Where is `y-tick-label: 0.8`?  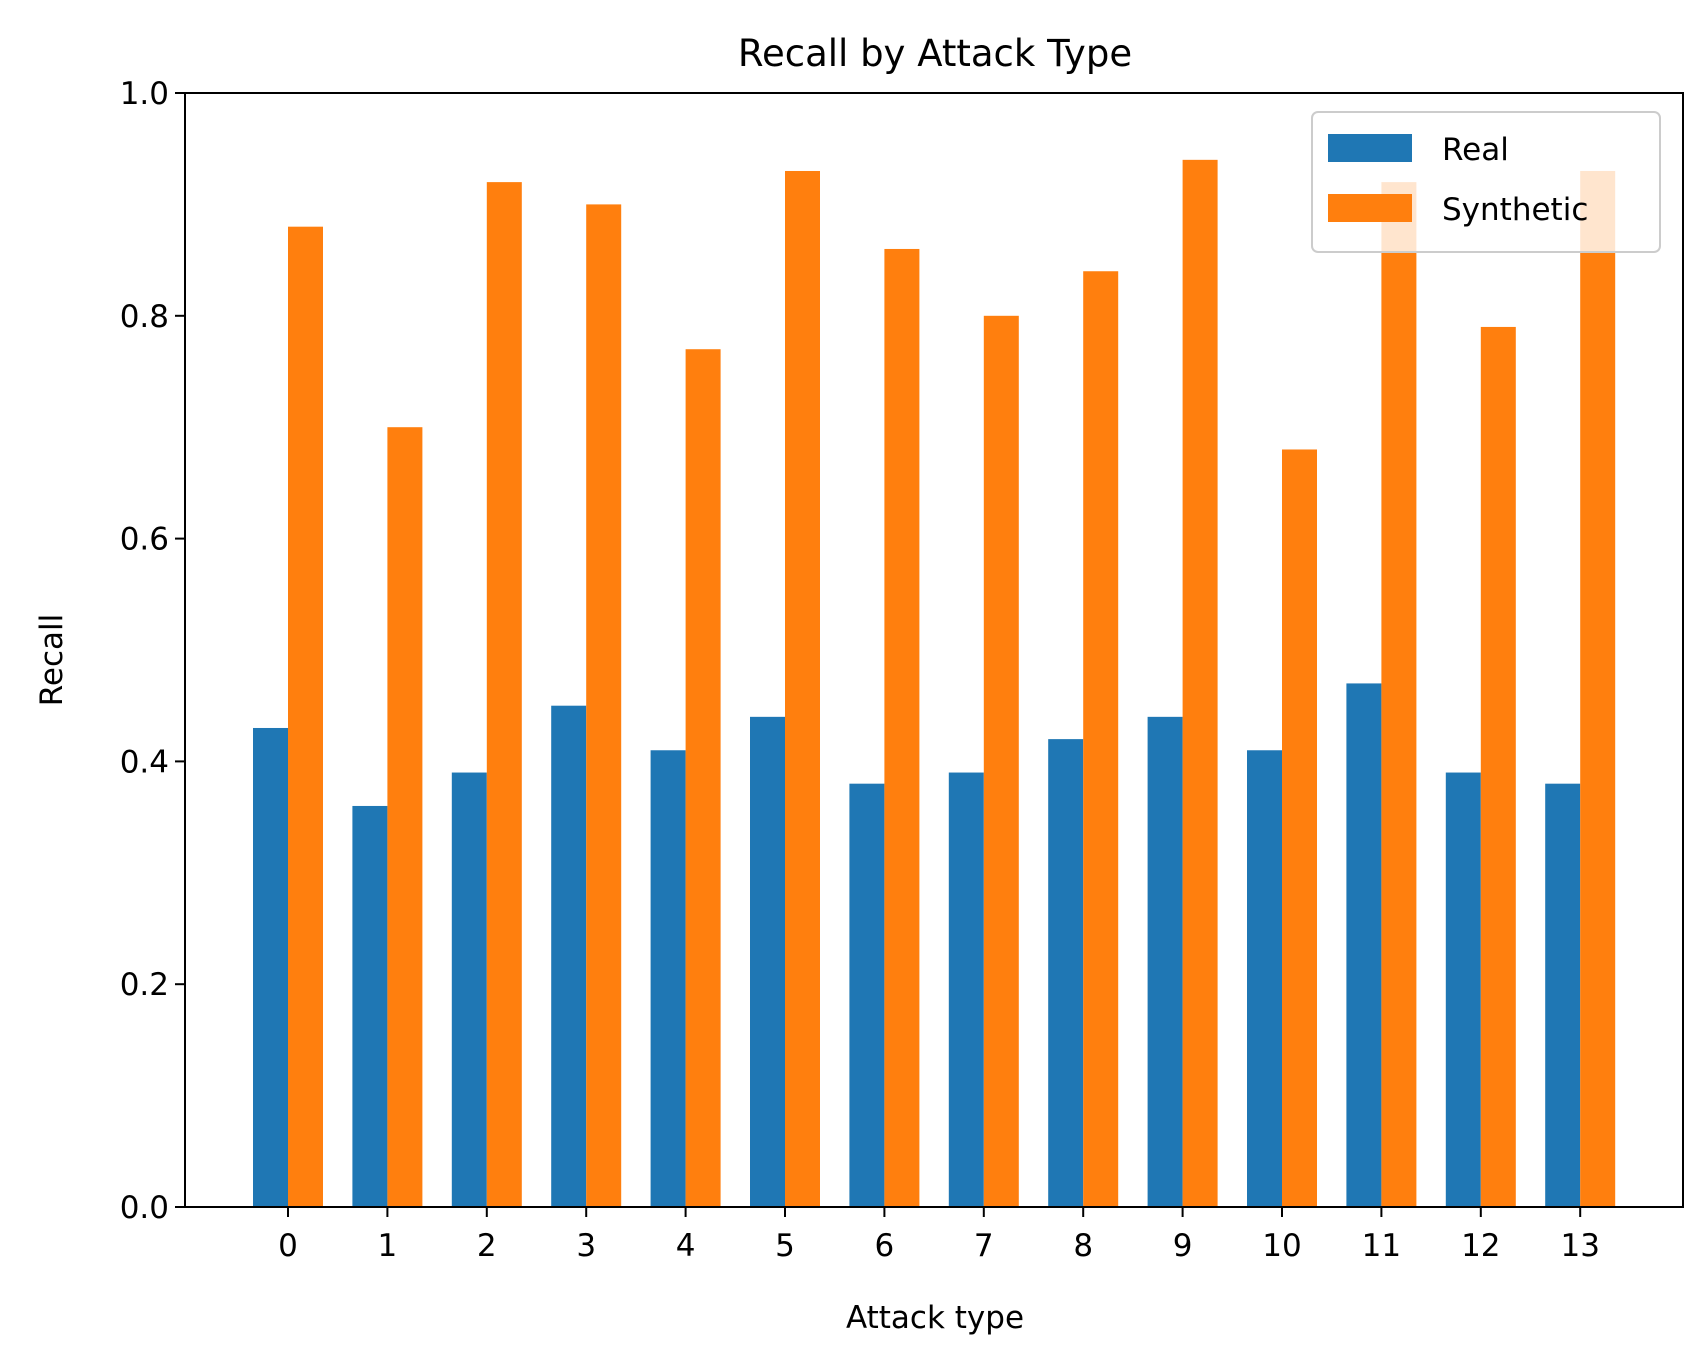 y-tick-label: 0.8 is located at coordinates (144, 317).